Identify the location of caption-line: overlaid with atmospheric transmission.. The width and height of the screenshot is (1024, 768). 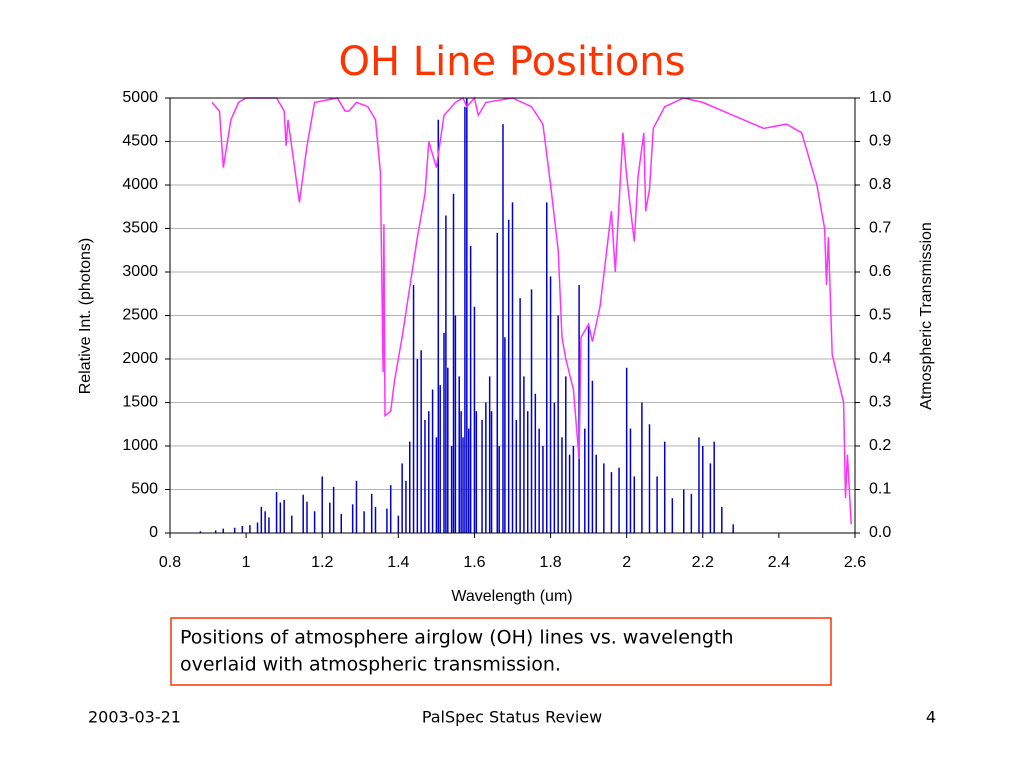
(370, 665).